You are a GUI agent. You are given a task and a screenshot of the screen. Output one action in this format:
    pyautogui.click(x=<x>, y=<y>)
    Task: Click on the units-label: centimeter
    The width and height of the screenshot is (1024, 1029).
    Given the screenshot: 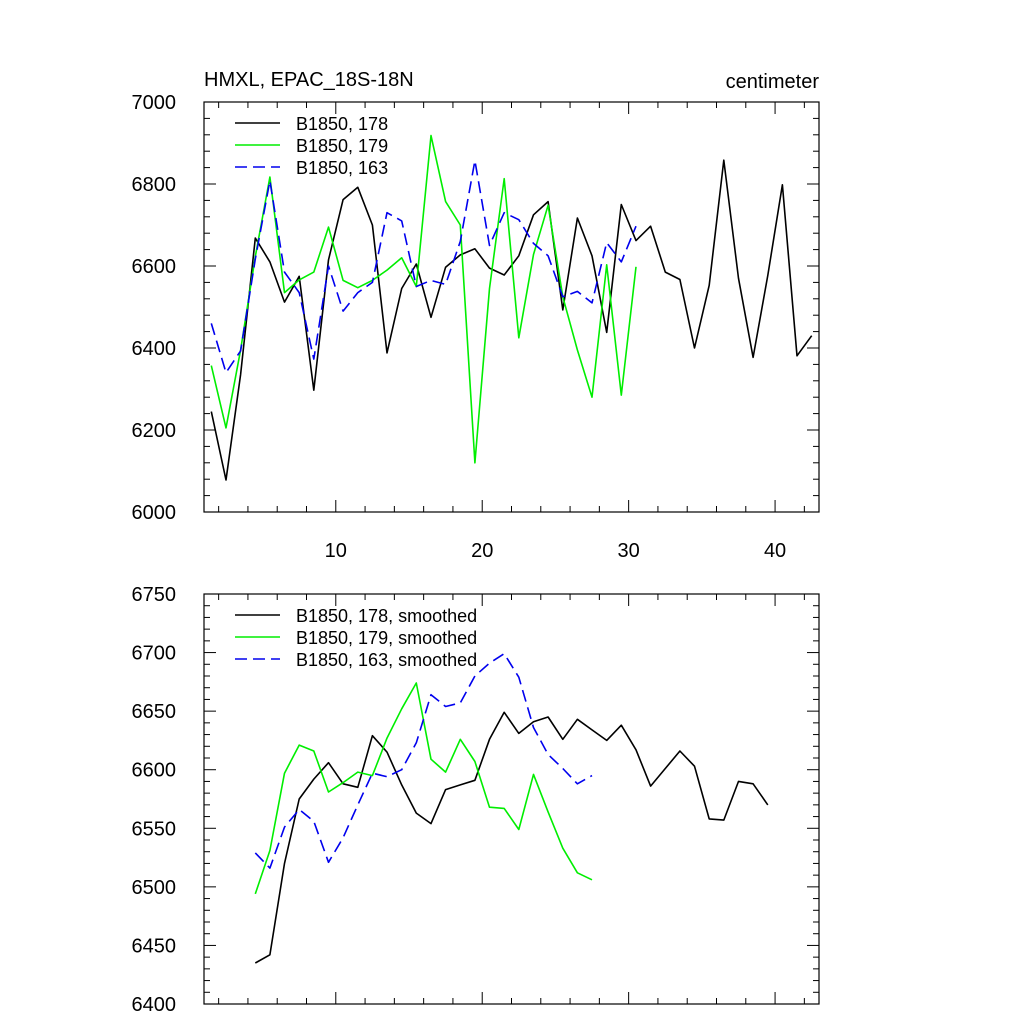 What is the action you would take?
    pyautogui.click(x=773, y=82)
    